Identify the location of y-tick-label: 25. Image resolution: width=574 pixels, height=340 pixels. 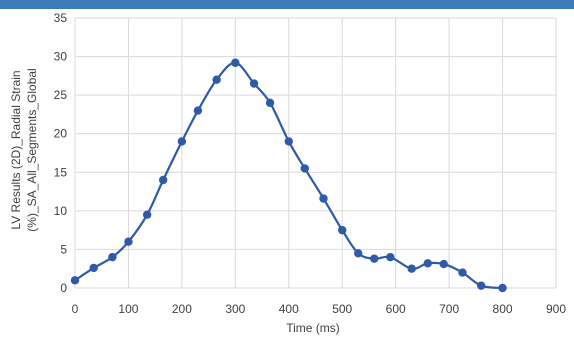
(61, 95).